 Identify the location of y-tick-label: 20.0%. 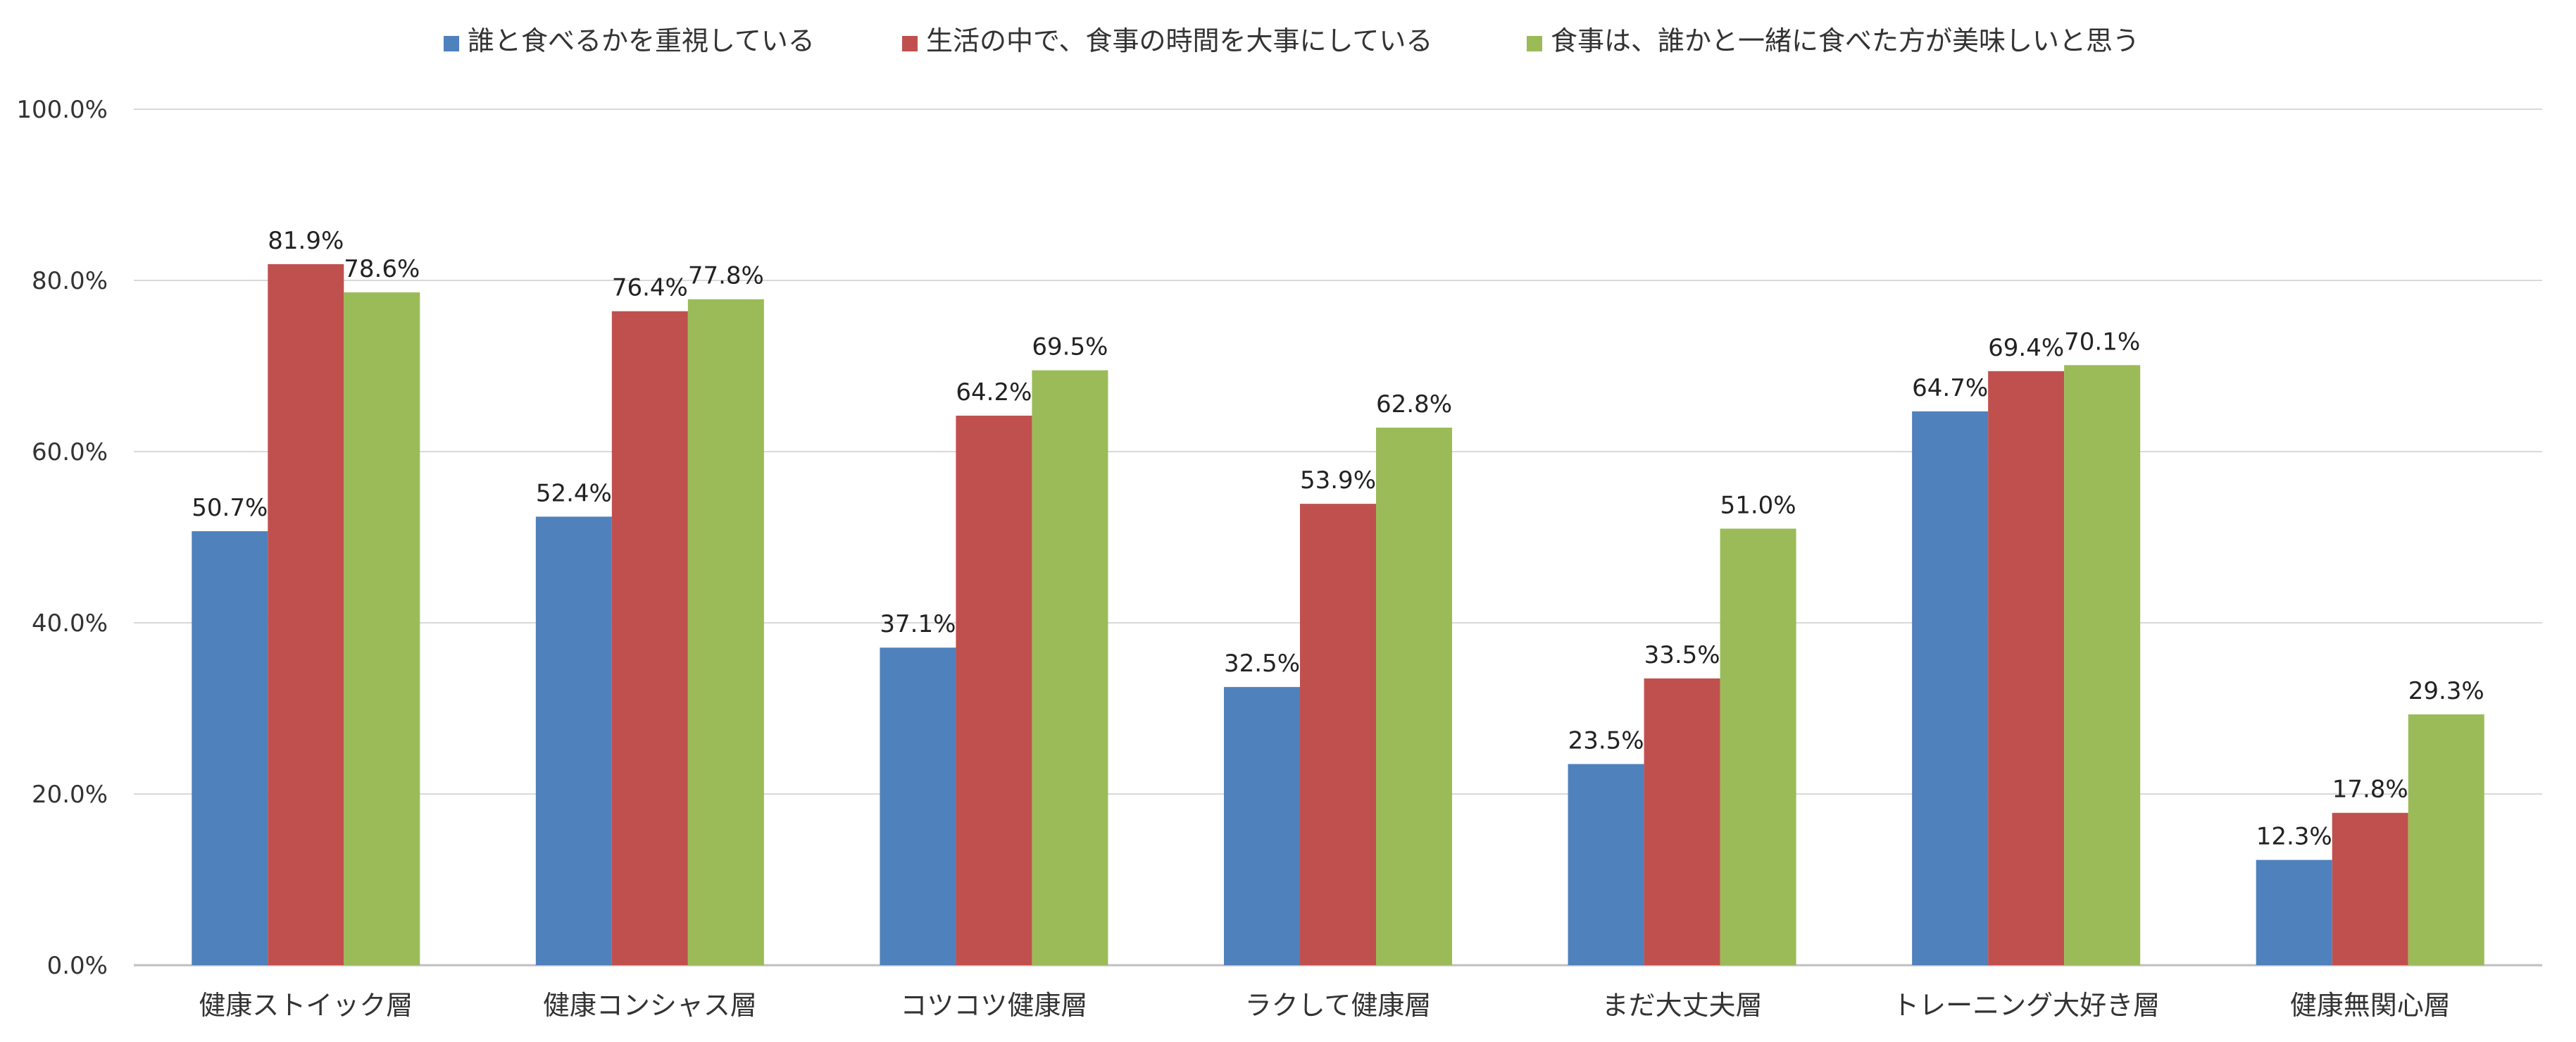
(70, 795).